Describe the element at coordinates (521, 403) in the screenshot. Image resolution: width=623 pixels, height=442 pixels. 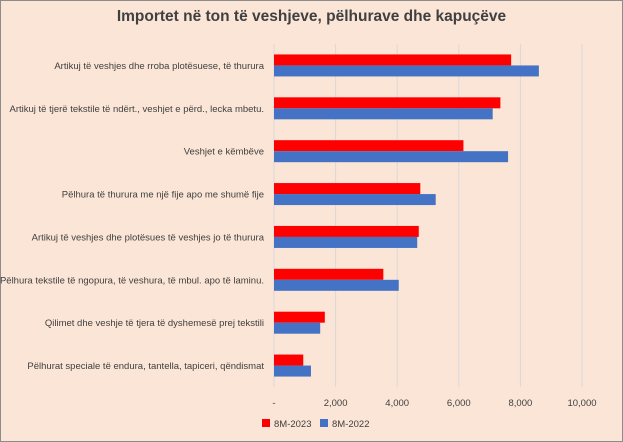
I see `x-tick-label: 8,000` at that location.